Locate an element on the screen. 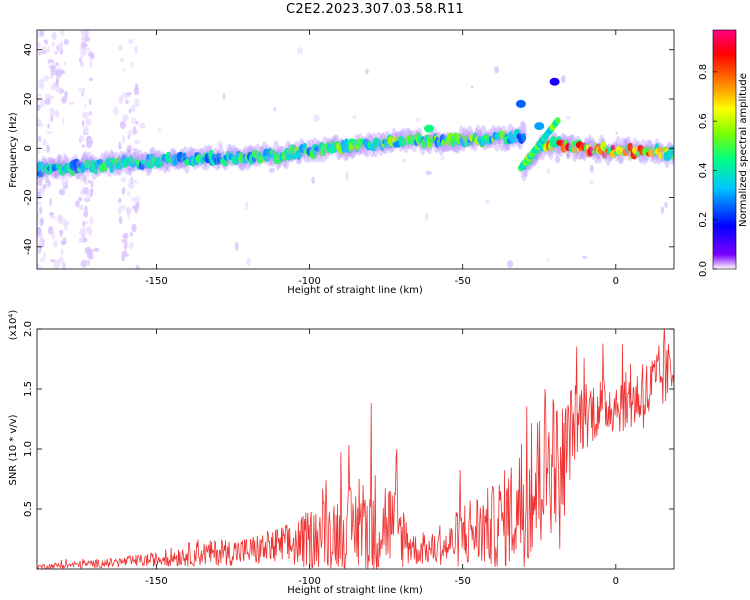 This screenshot has width=750, height=600. snr-y-tick-label: 2.0 is located at coordinates (28, 329).